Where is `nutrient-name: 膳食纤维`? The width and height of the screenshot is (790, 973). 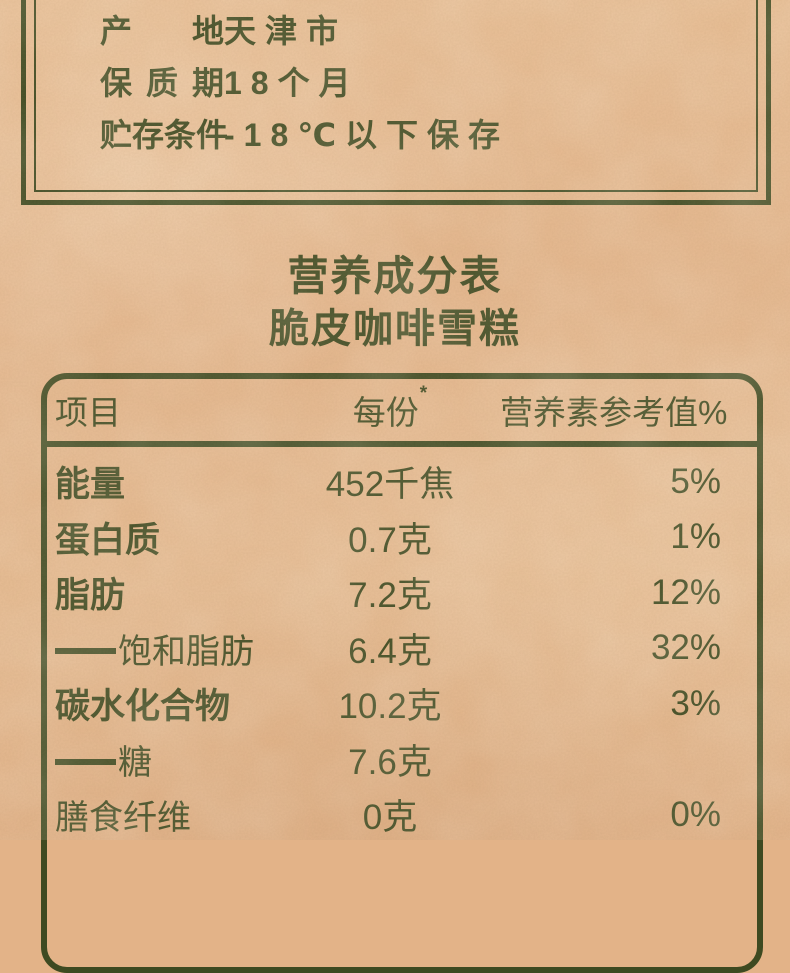
nutrient-name: 膳食纤维 is located at coordinates (123, 818).